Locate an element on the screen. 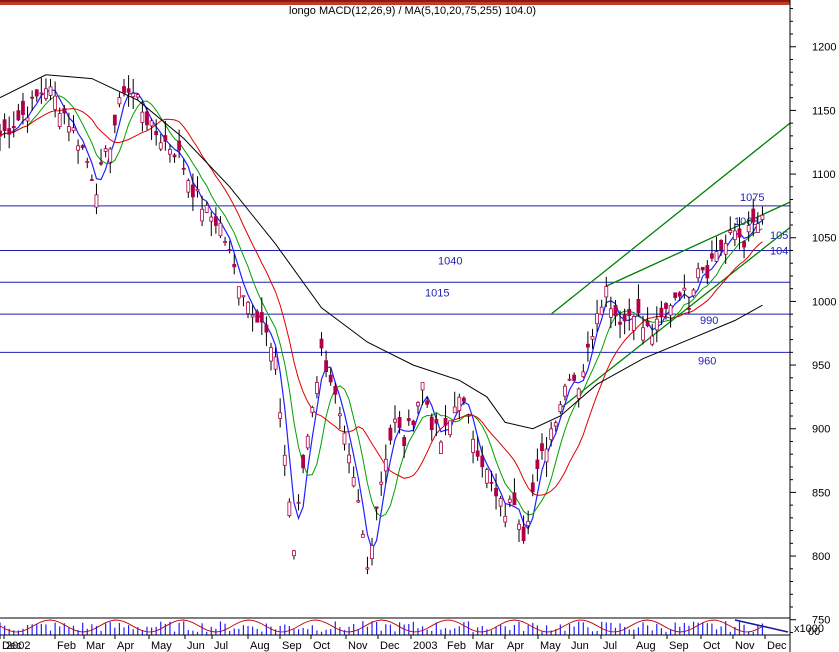  x-tick-label-feb: Feb is located at coordinates (66, 646).